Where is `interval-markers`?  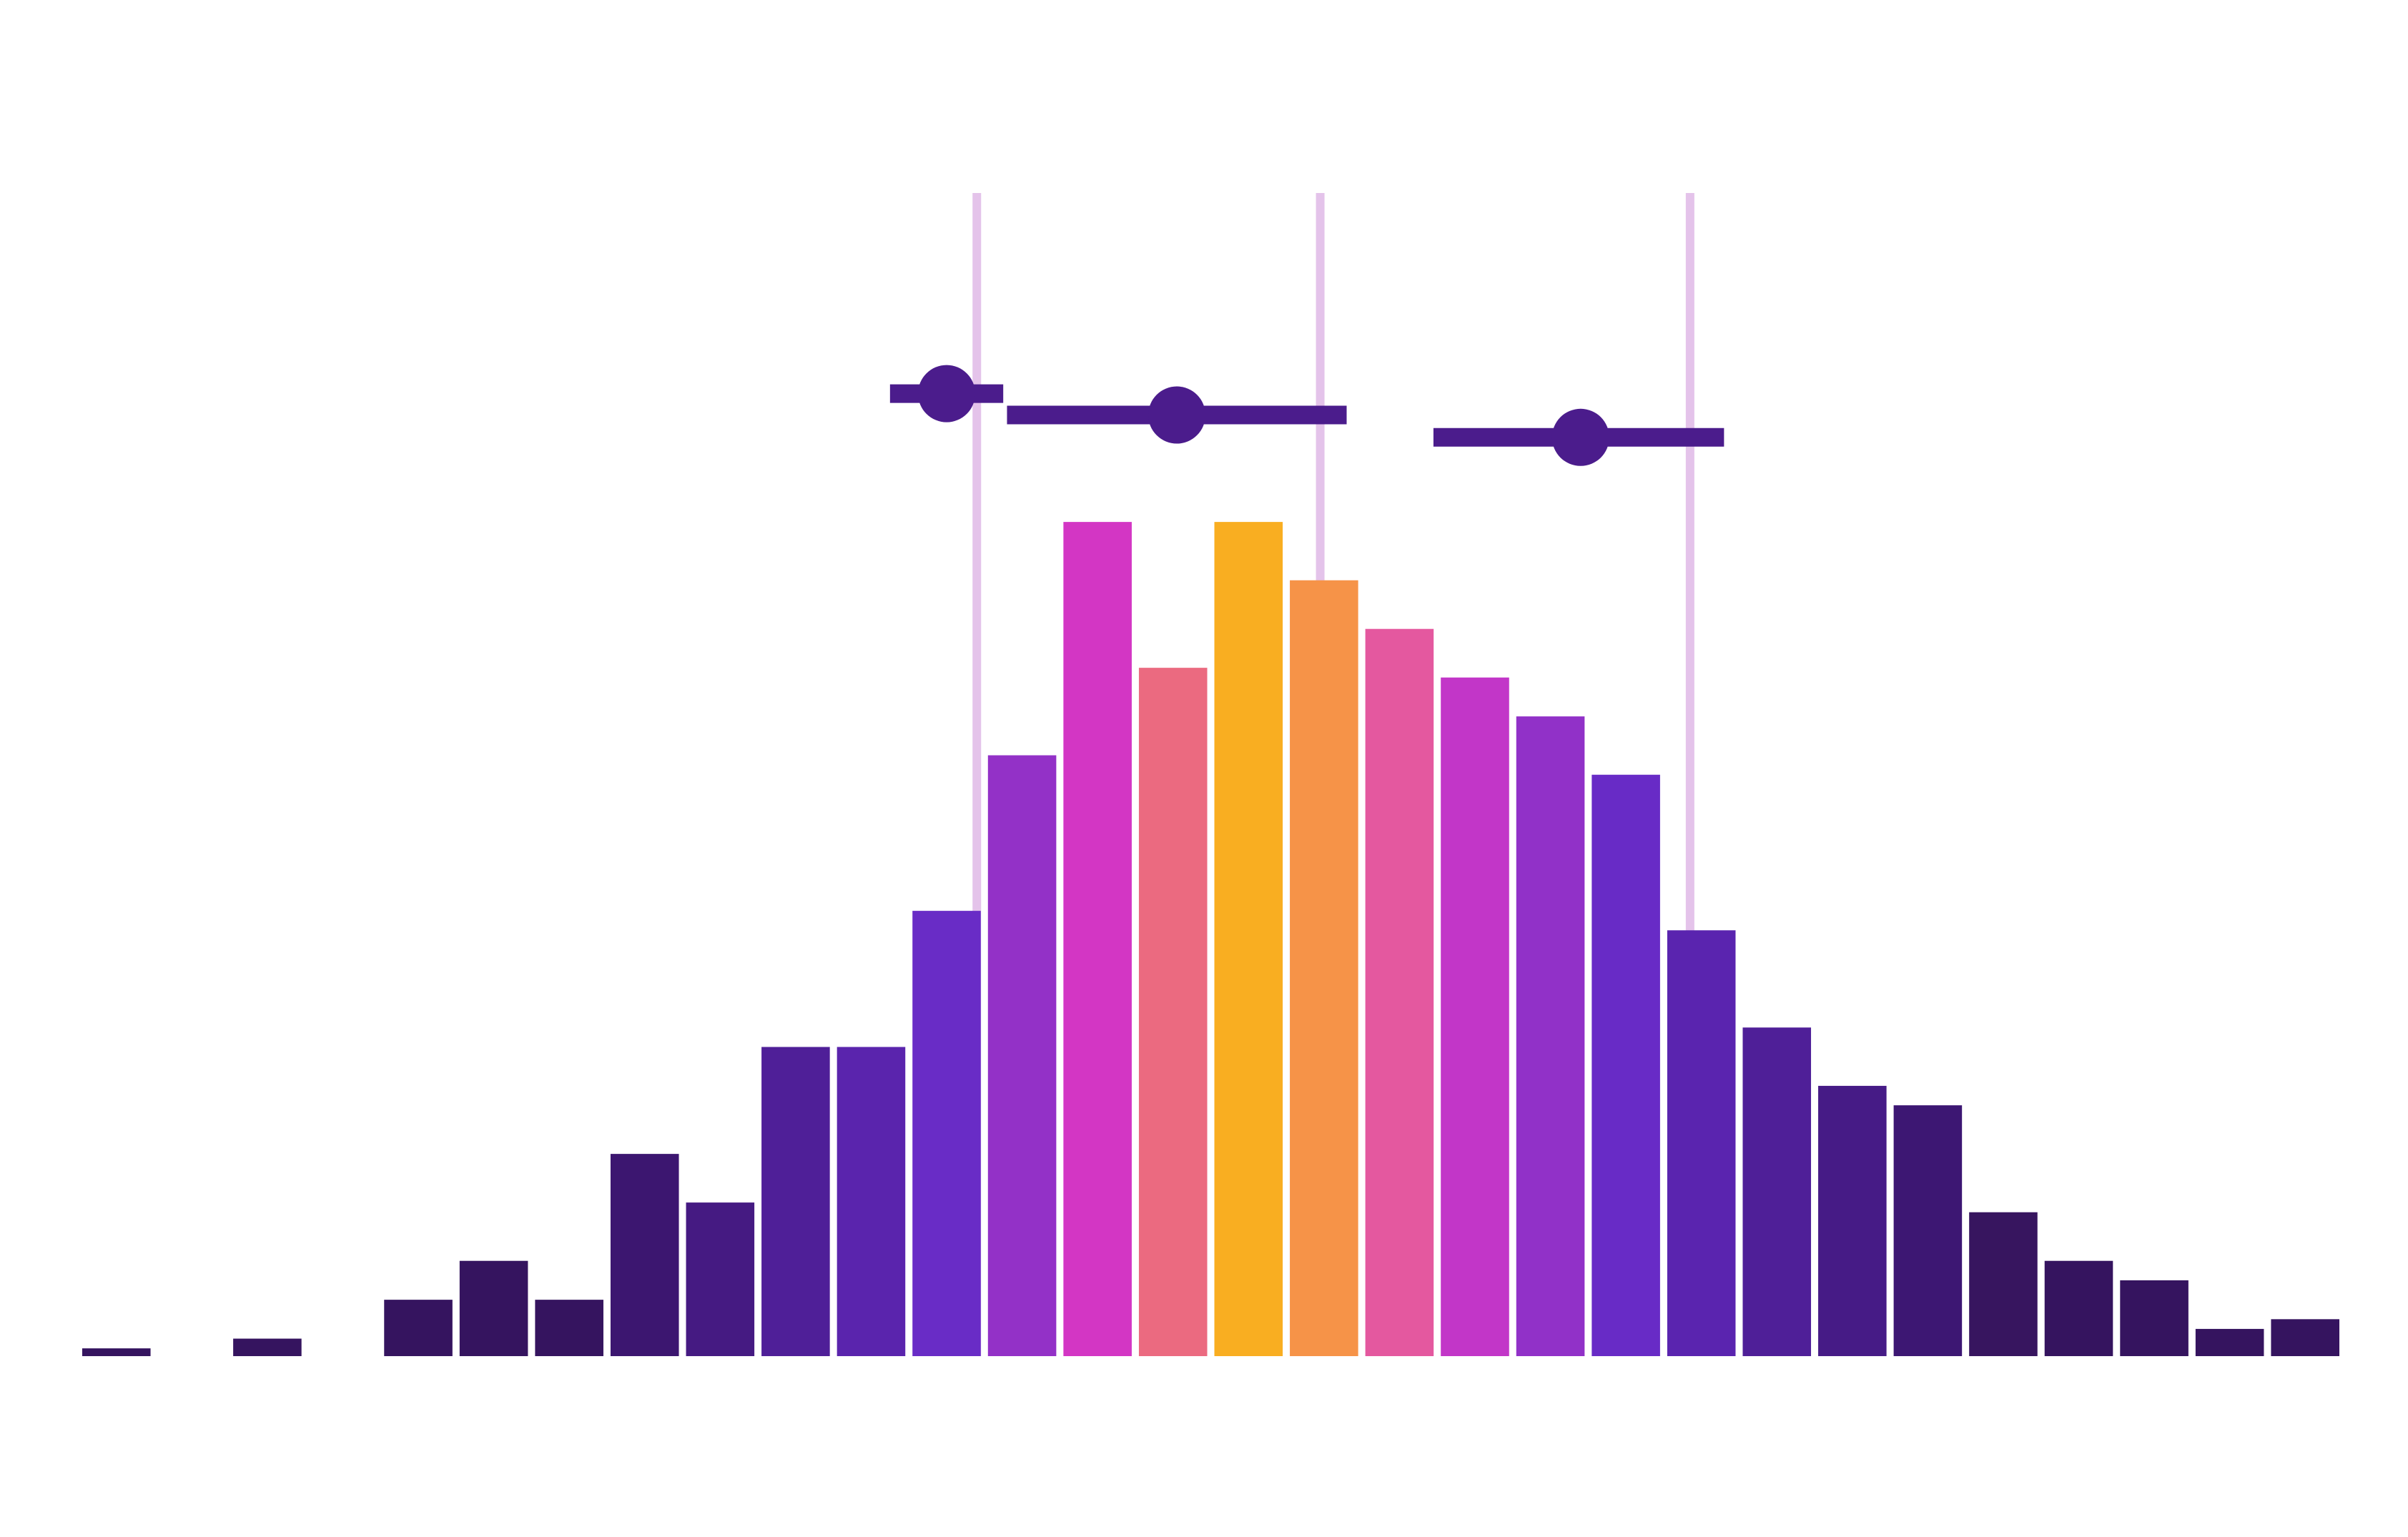
interval-markers is located at coordinates (1306, 416).